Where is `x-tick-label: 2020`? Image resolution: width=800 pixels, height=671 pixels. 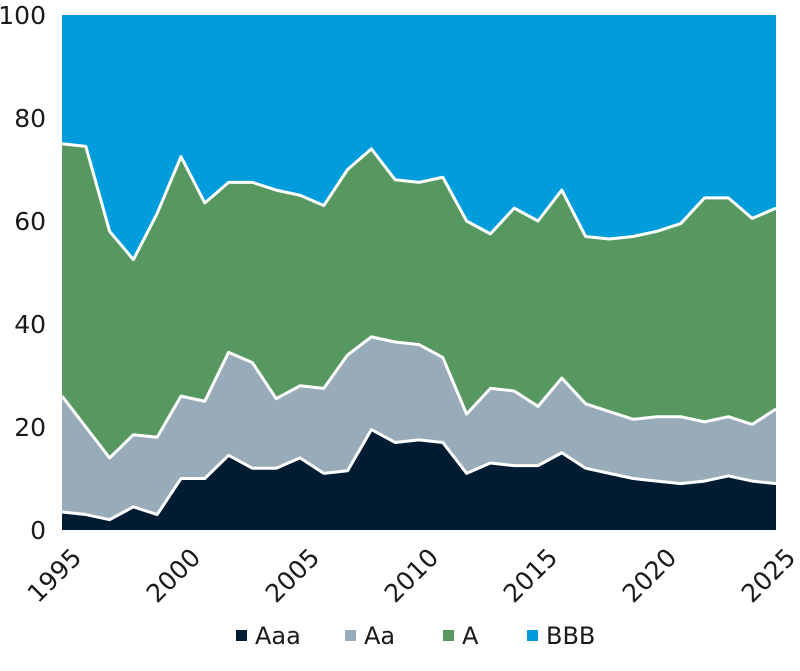 x-tick-label: 2020 is located at coordinates (649, 575).